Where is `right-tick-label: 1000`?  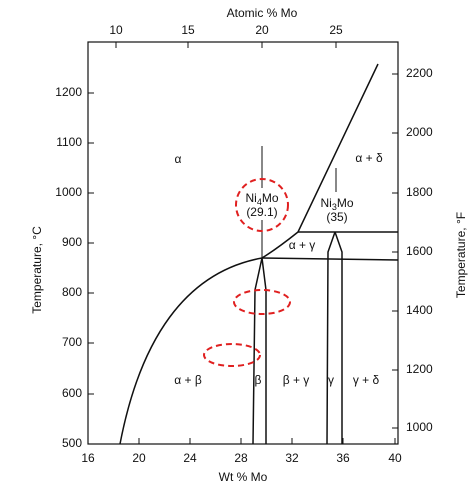 right-tick-label: 1000 is located at coordinates (419, 427).